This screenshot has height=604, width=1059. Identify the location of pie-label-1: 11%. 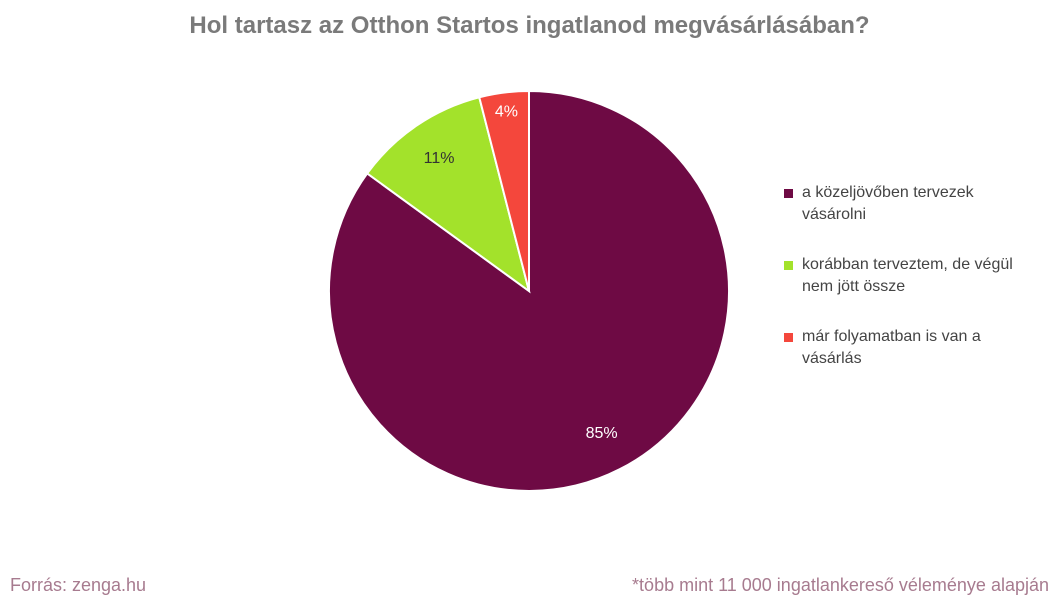
(439, 158).